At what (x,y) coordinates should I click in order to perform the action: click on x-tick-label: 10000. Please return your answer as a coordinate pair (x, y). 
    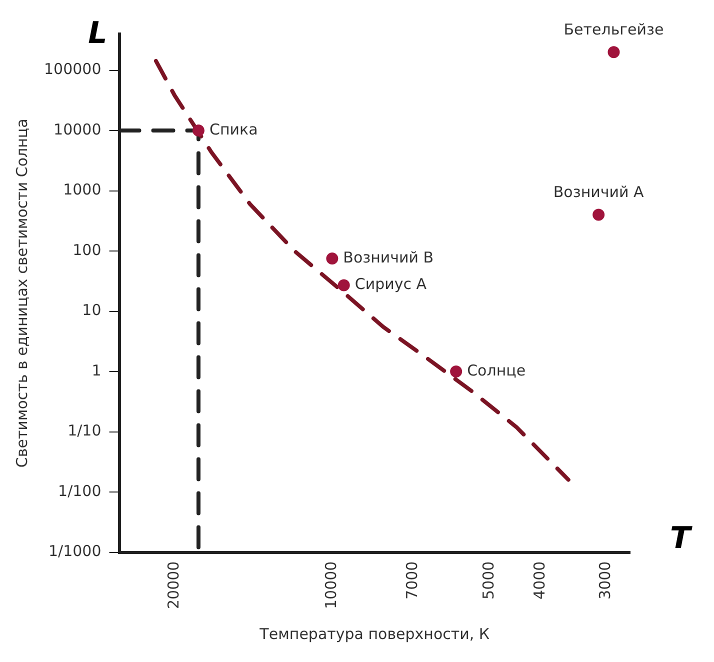
    Looking at the image, I should click on (331, 585).